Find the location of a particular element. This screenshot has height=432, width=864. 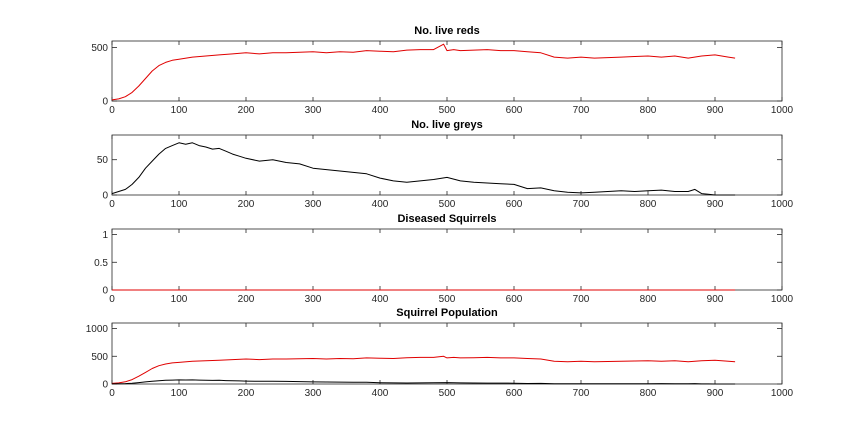

subplot-title: Squirrel Population is located at coordinates (447, 313).